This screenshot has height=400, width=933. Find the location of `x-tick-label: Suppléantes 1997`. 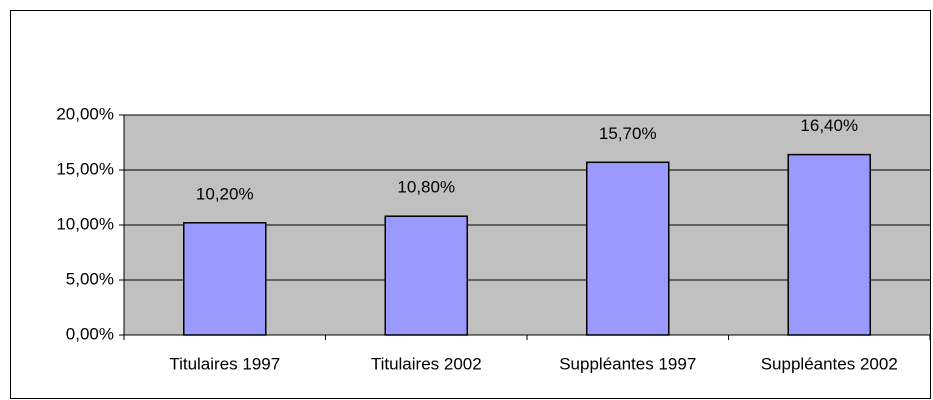

x-tick-label: Suppléantes 1997 is located at coordinates (627, 363).